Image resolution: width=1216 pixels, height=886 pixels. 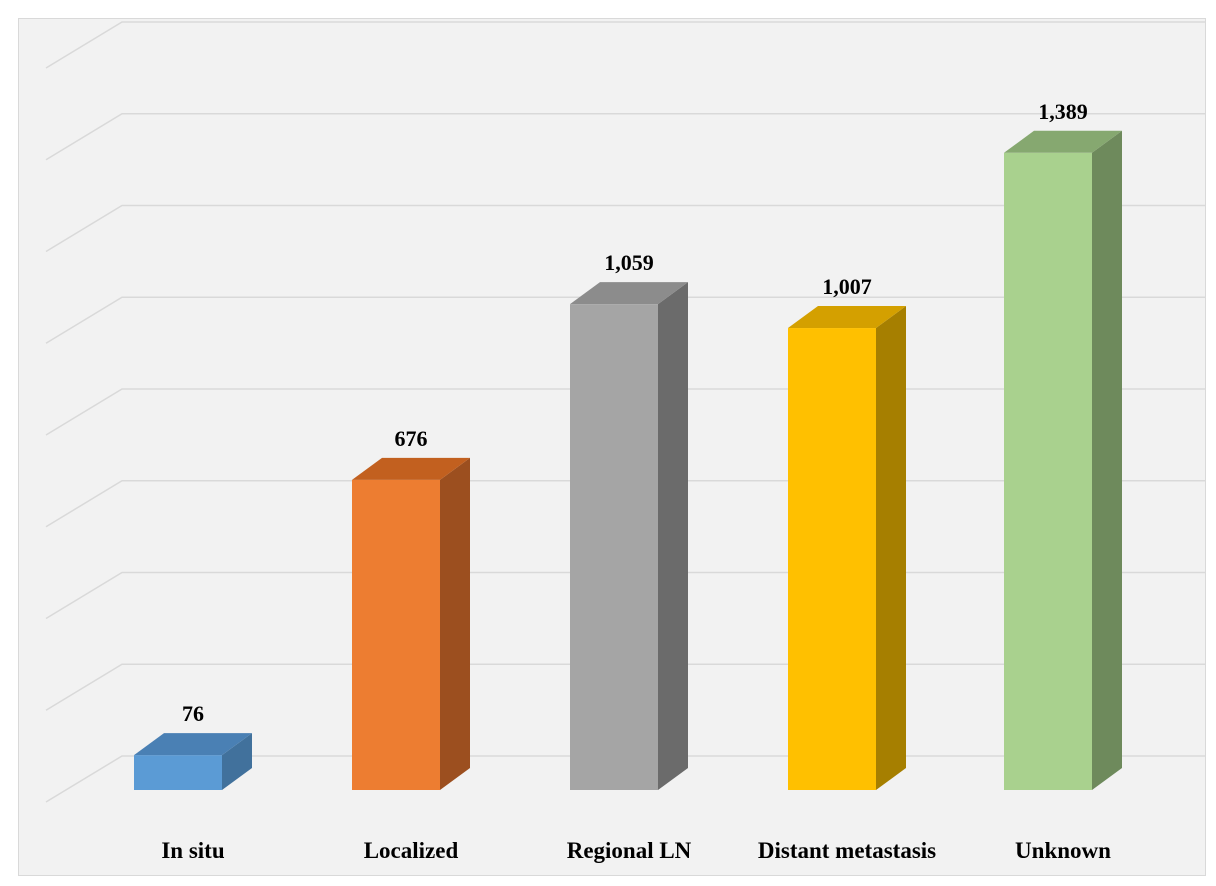 I want to click on data-label: 76, so click(x=193, y=713).